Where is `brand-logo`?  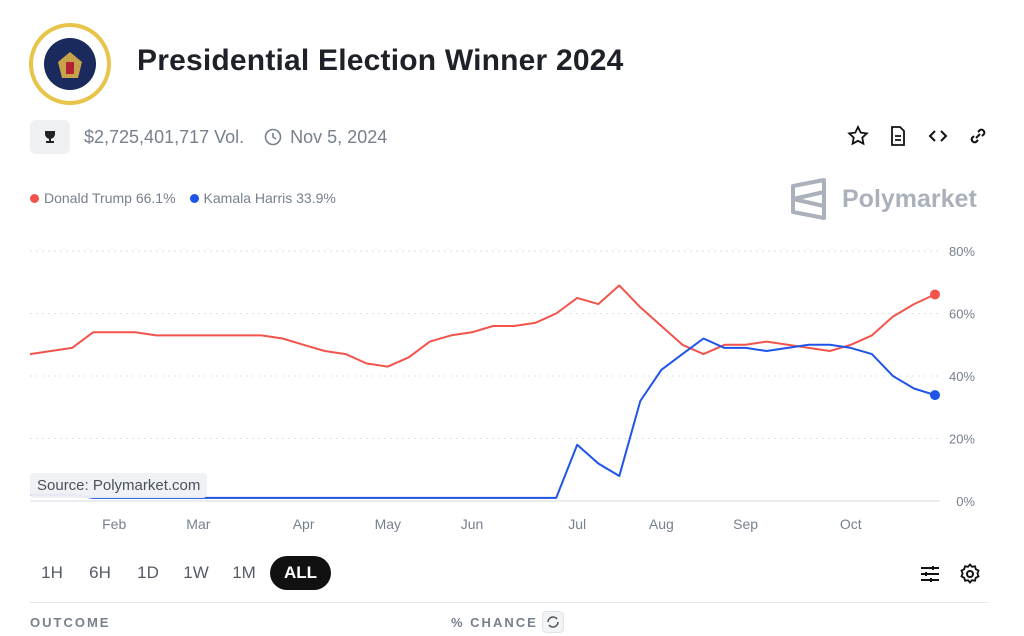
brand-logo is located at coordinates (808, 199).